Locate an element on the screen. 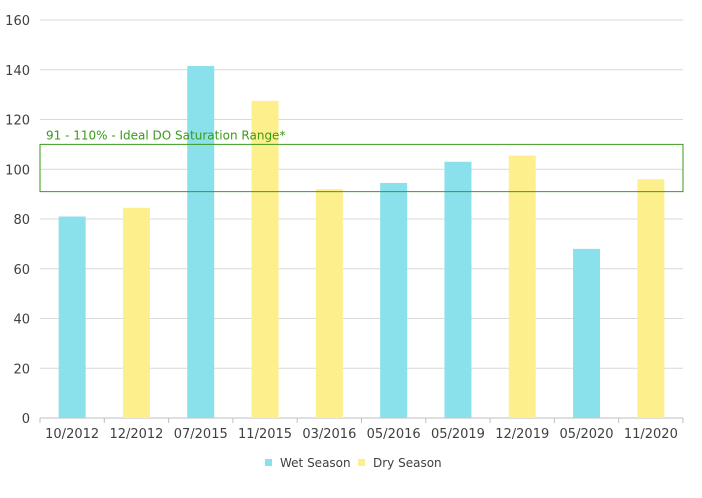 The image size is (702, 498). y-tick-label: 160 is located at coordinates (17, 21).